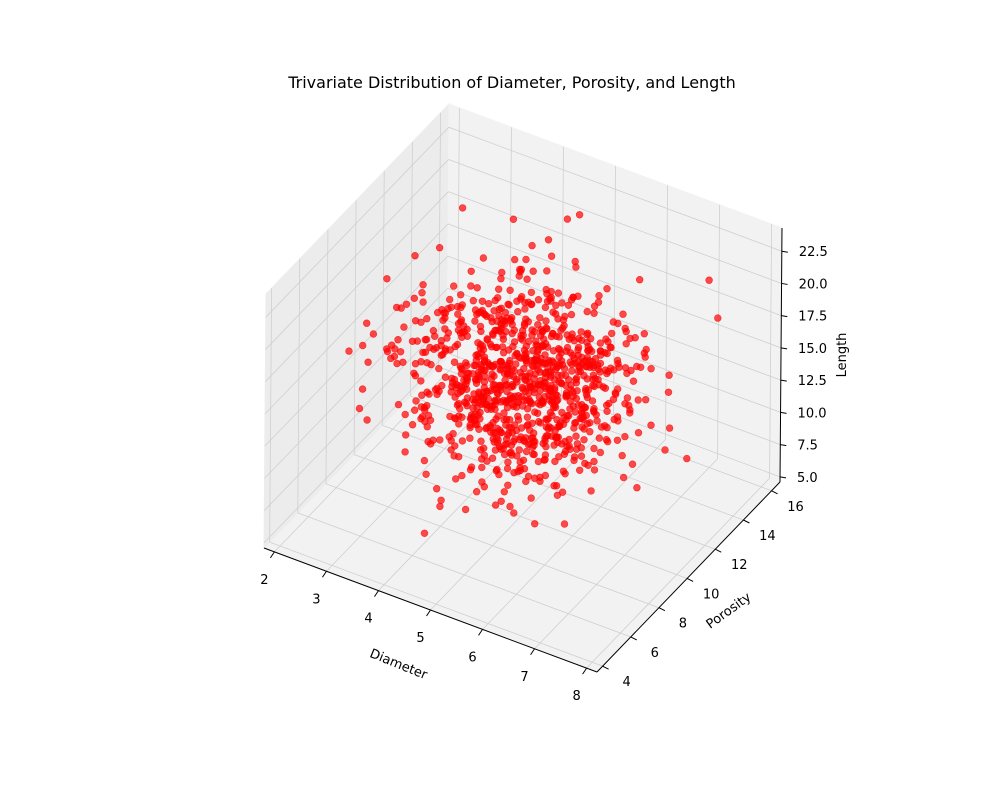 The width and height of the screenshot is (1000, 800). What do you see at coordinates (813, 284) in the screenshot?
I see `z-tick-label: 20.0` at bounding box center [813, 284].